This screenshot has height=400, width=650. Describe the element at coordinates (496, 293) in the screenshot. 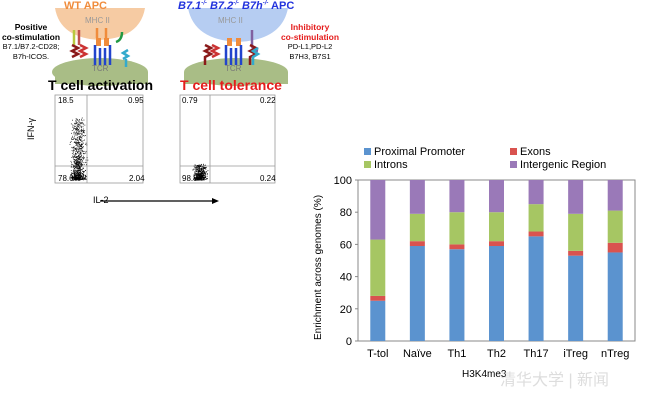

I see `bar-segment-proximal-promoter` at that location.